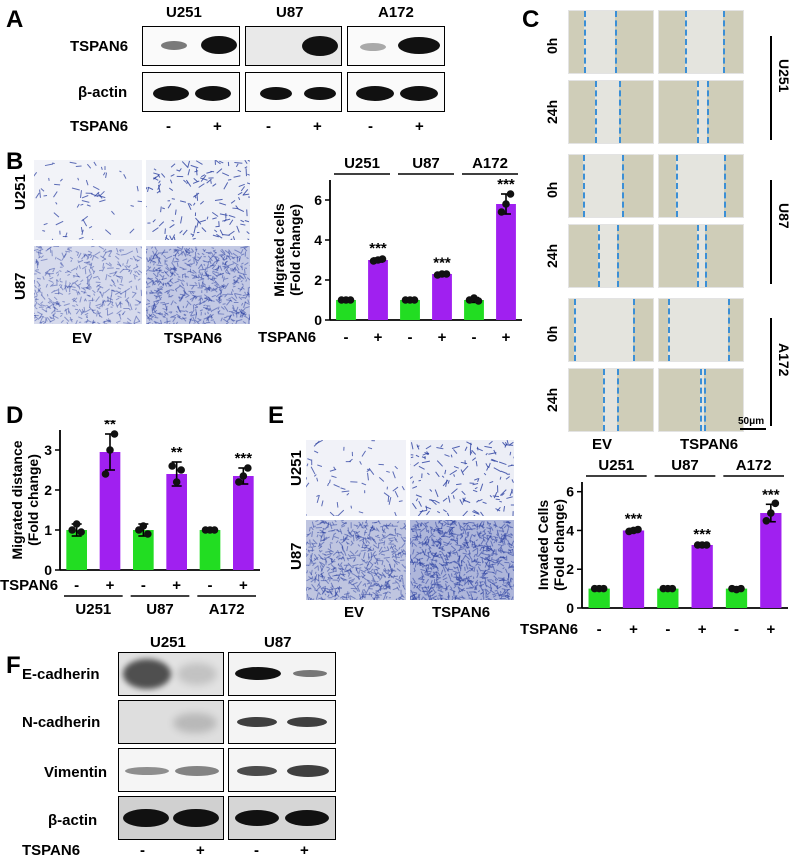 The height and width of the screenshot is (864, 796). Describe the element at coordinates (48, 530) in the screenshot. I see `y-tick-label: 1` at that location.